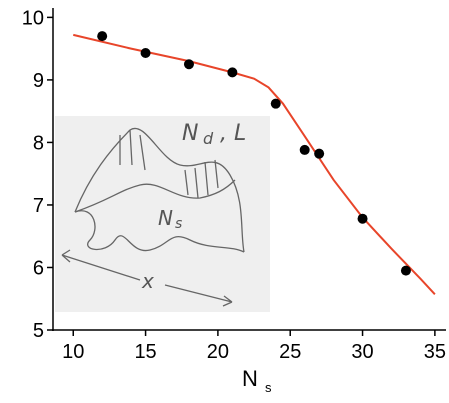 Image resolution: width=449 pixels, height=403 pixels. Describe the element at coordinates (268, 387) in the screenshot. I see `x-axis-label-sub: s` at that location.